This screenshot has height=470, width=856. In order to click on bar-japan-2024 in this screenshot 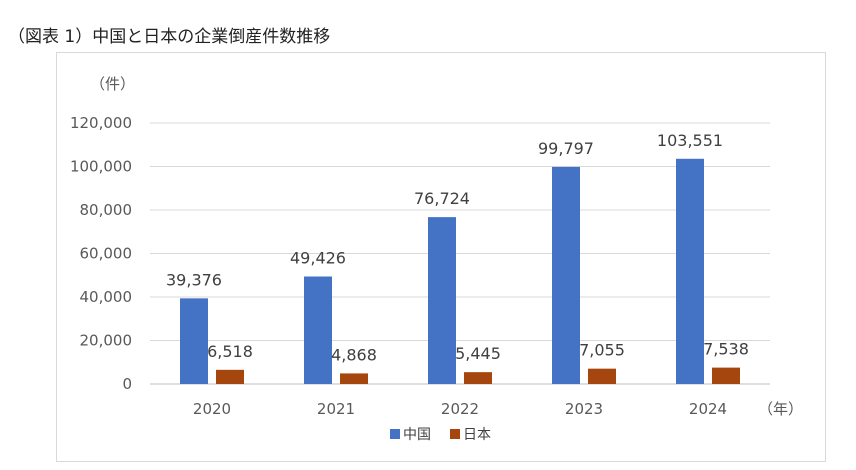, I will do `click(726, 375)`.